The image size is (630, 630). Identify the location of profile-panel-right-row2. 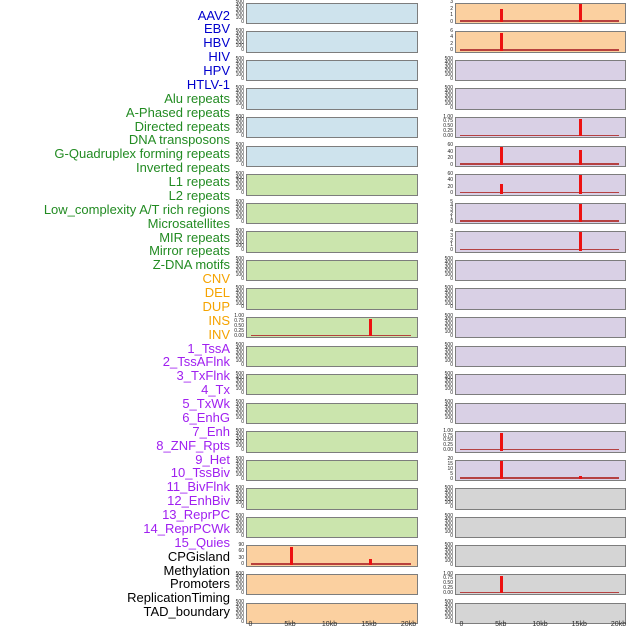
(540, 42).